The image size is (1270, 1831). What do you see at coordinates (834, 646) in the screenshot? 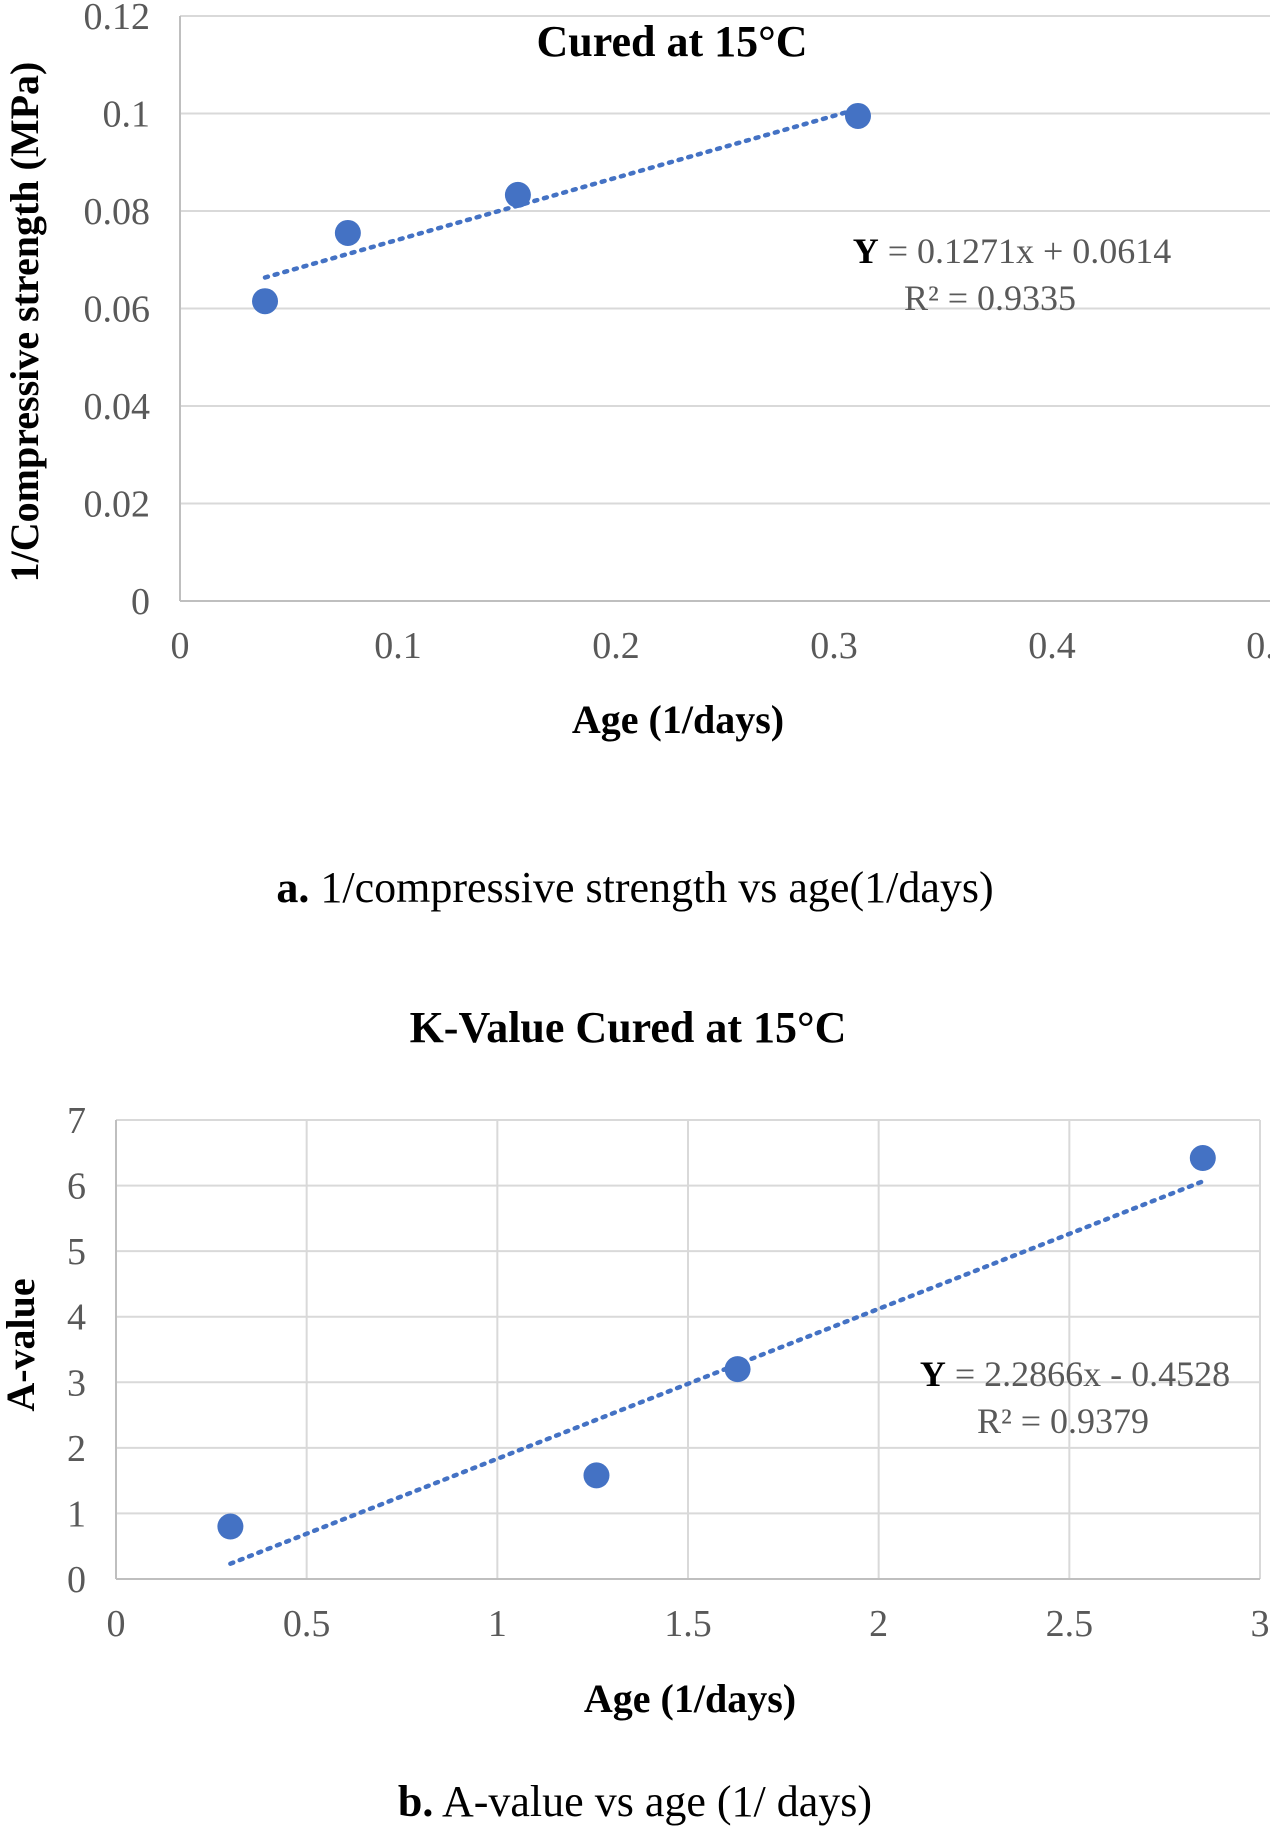
I see `x-tick-label: 0.3` at bounding box center [834, 646].